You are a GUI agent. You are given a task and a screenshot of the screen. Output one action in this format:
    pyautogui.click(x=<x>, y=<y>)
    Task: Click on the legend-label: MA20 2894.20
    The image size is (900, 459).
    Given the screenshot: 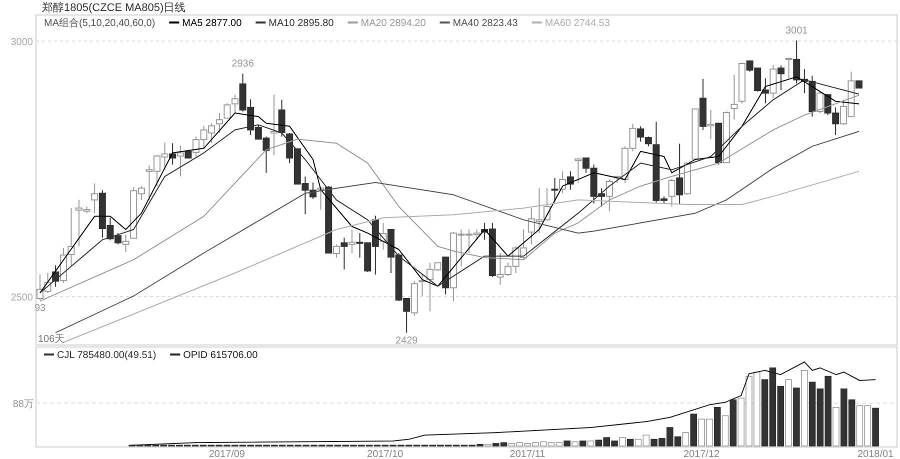 What is the action you would take?
    pyautogui.click(x=393, y=23)
    